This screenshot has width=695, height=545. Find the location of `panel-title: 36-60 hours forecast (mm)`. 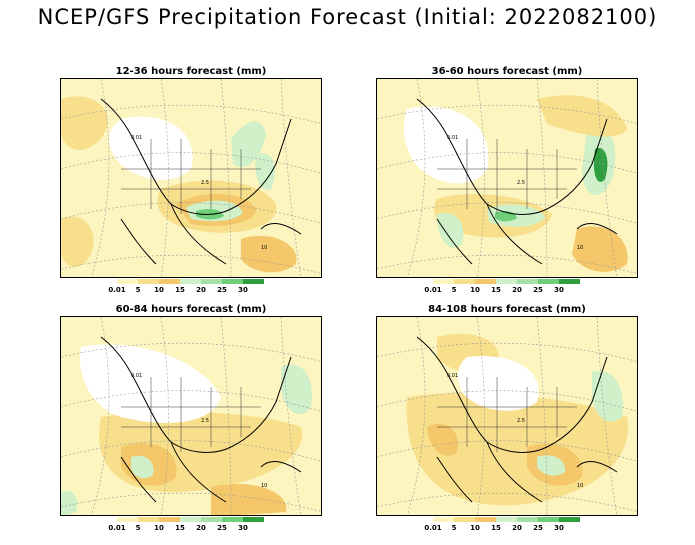

panel-title: 36-60 hours forecast (mm) is located at coordinates (507, 71).